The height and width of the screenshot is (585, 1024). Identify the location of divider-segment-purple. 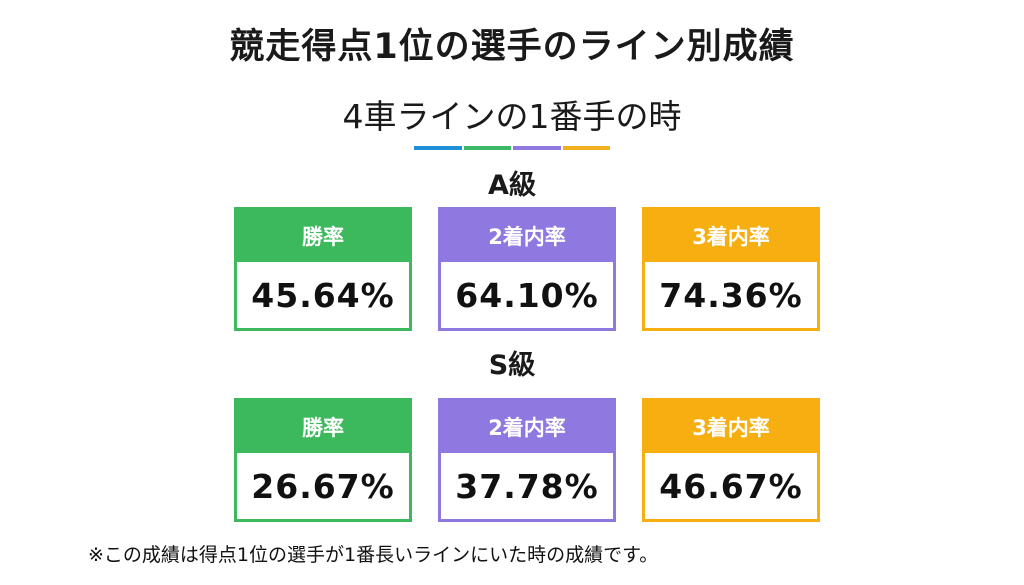
(537, 148).